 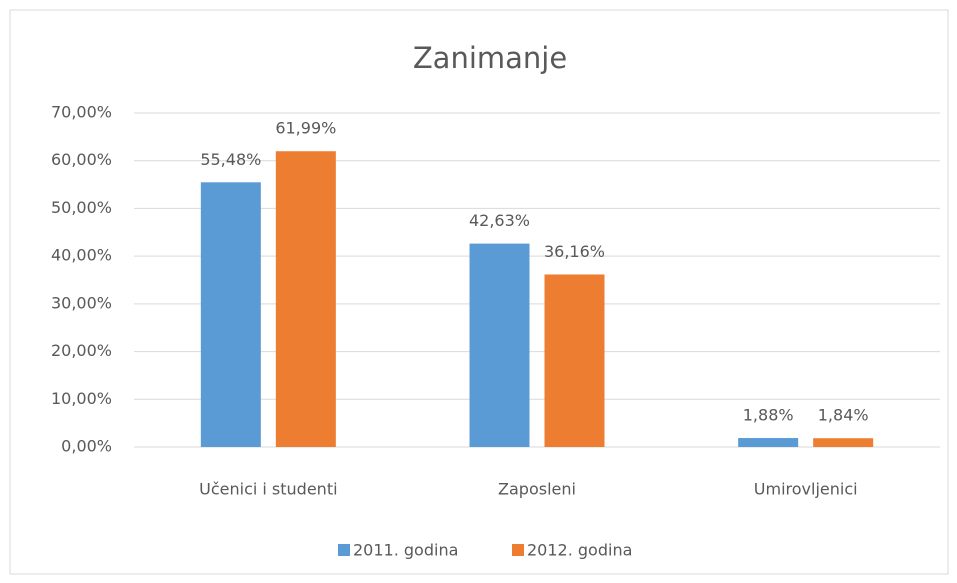 What do you see at coordinates (499, 220) in the screenshot?
I see `data-label: 42,63%` at bounding box center [499, 220].